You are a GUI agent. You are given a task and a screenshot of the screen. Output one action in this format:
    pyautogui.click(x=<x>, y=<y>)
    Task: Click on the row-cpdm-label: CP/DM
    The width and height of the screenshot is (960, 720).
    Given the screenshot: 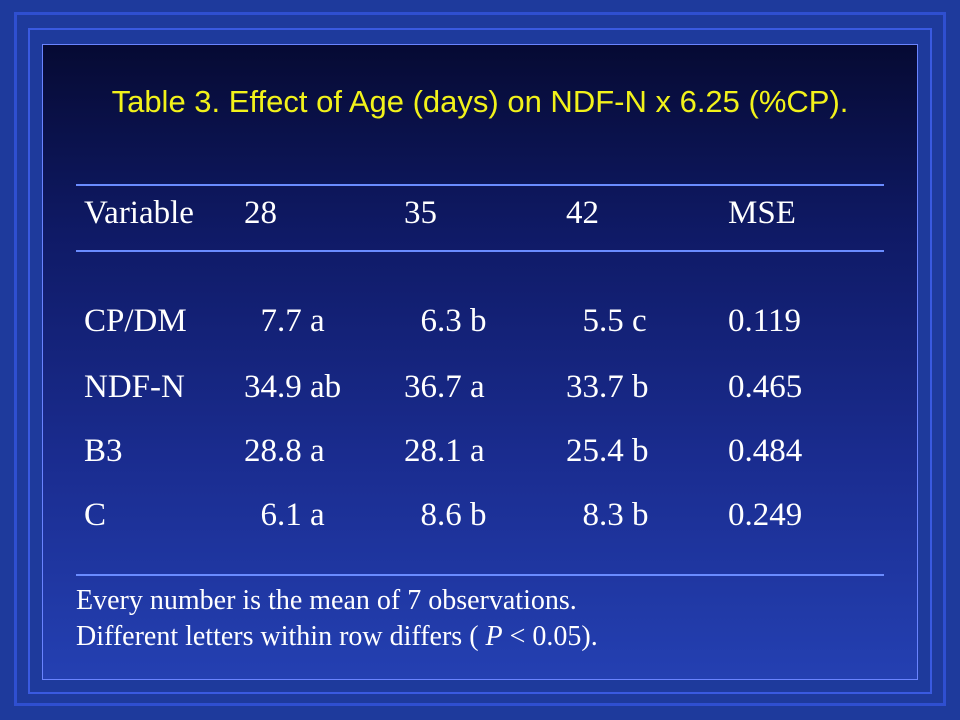 What is the action you would take?
    pyautogui.click(x=135, y=321)
    